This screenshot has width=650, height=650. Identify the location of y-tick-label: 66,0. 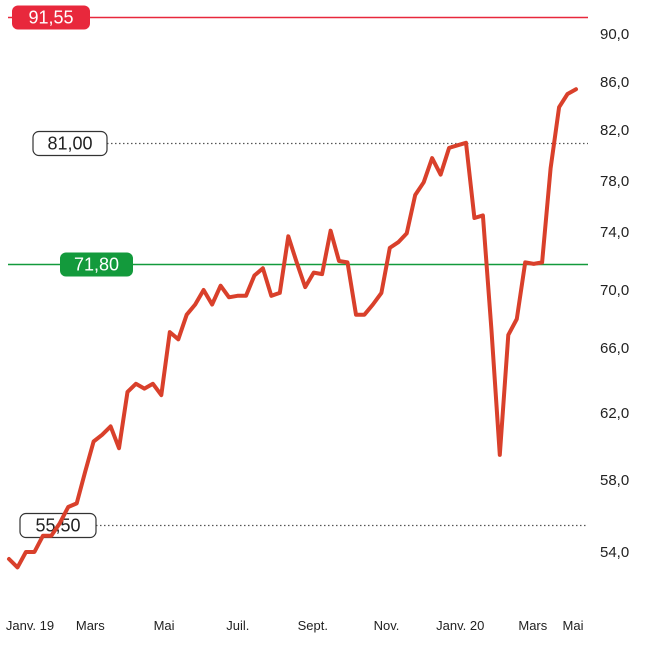
(614, 348).